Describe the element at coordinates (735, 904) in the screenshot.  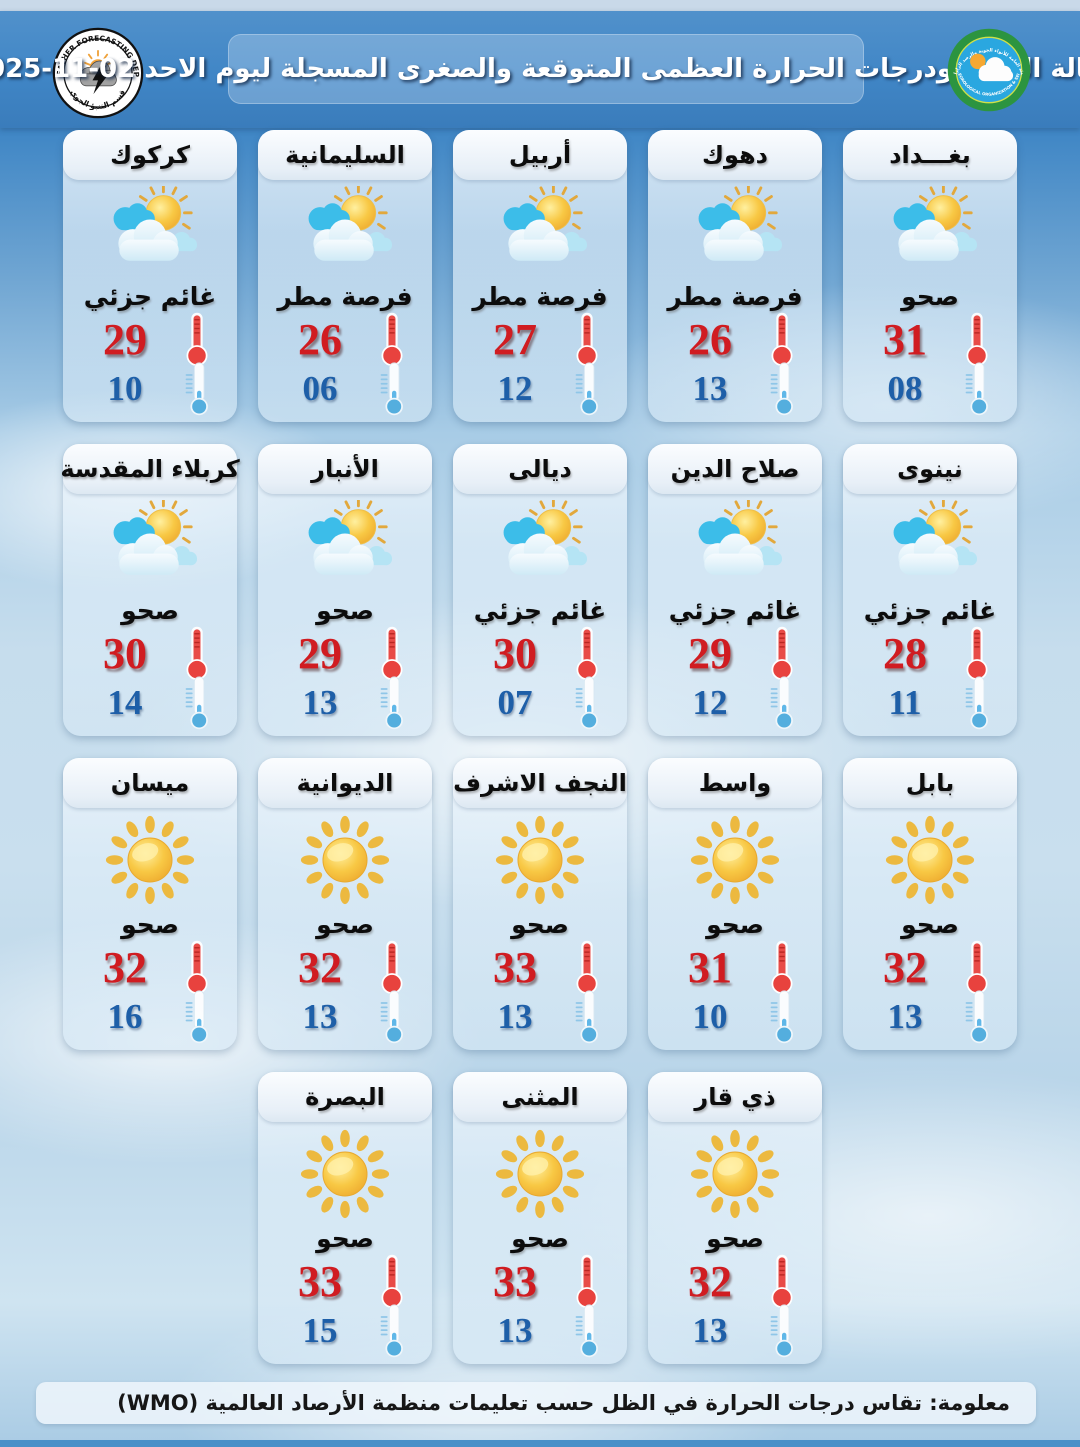
I see `city-card-wasit: واسط صحو 31 10` at that location.